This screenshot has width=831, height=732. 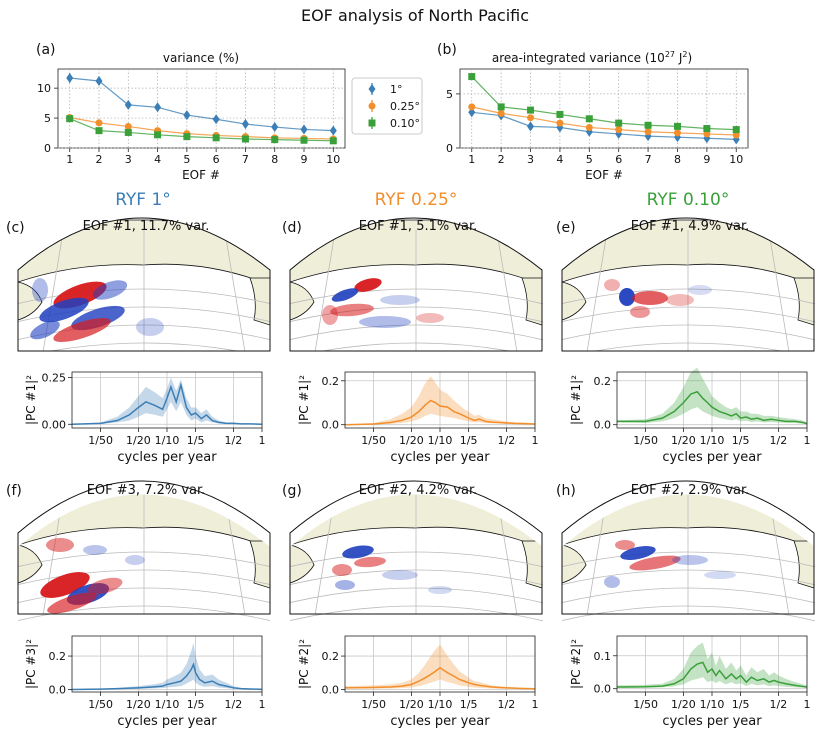 I want to click on x-tick-label: 1/2, so click(x=507, y=704).